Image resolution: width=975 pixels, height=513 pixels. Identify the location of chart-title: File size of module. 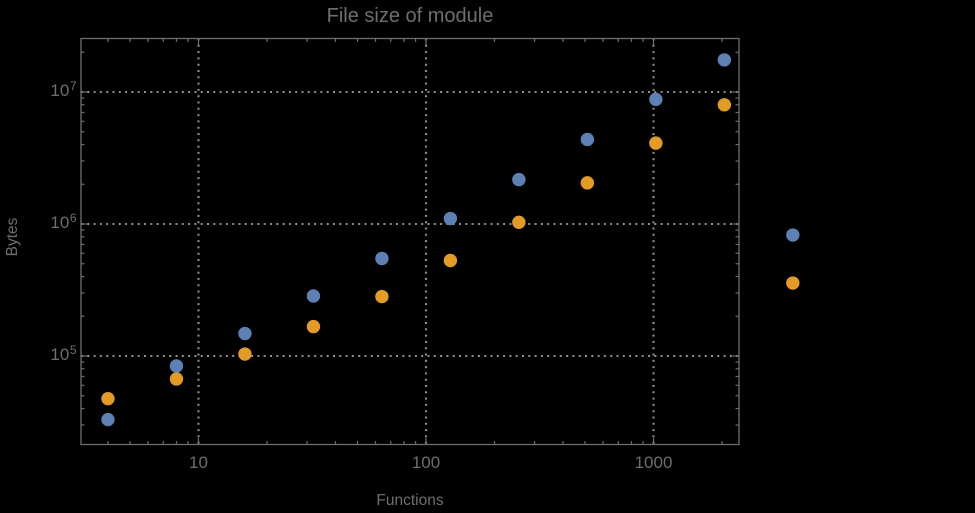
(410, 16).